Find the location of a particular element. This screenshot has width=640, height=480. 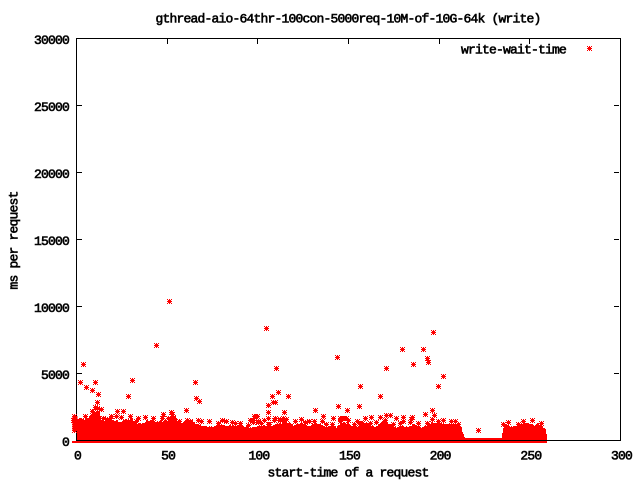

svg-text: 100 is located at coordinates (258, 456).